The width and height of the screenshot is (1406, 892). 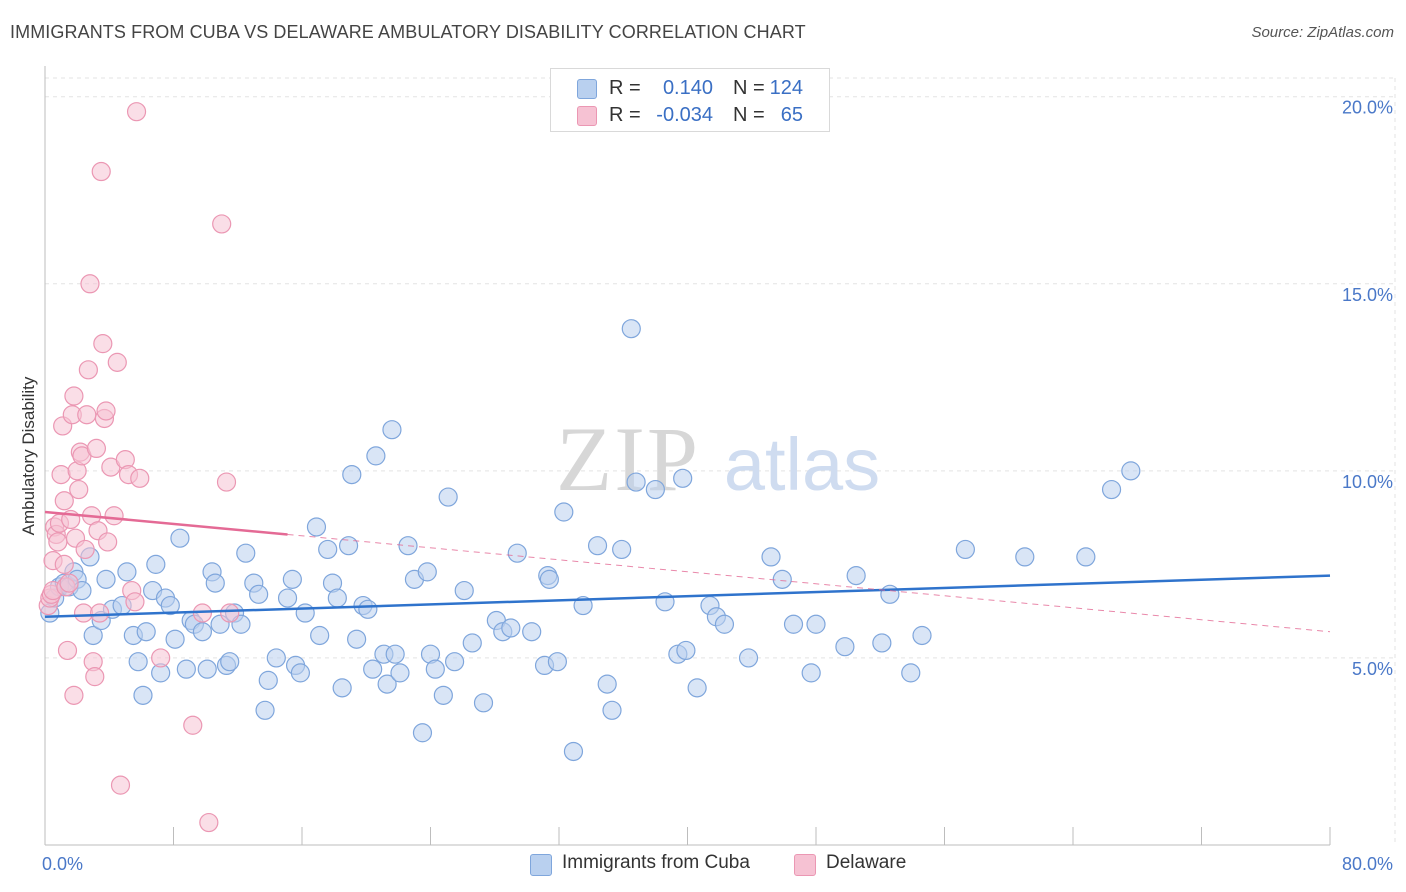 I want to click on legend-row-delaware: R = -0.034 N = 65, so click(x=690, y=115).